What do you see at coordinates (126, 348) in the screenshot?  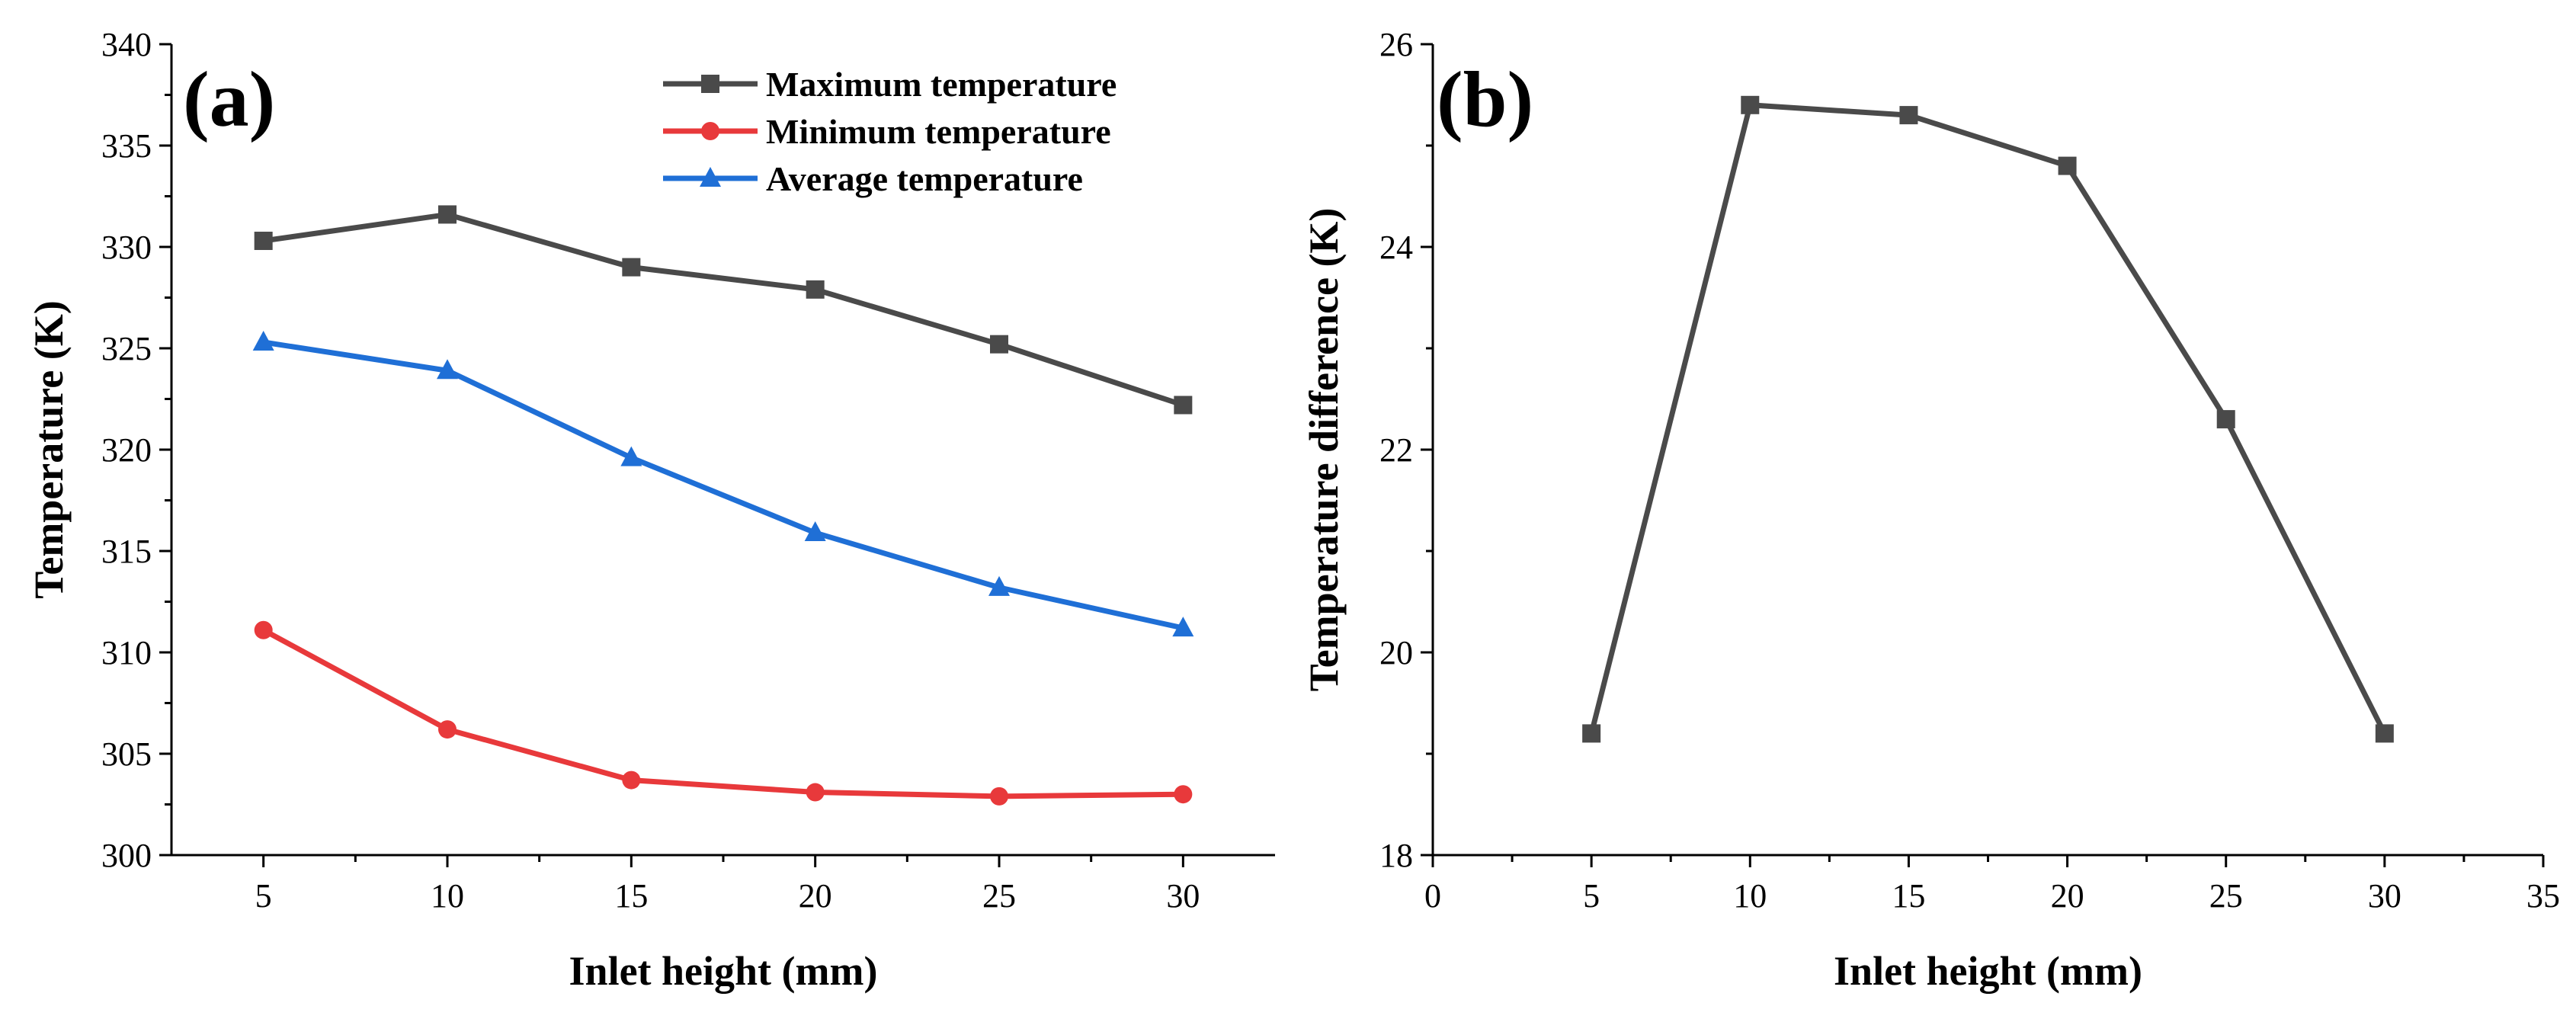 I see `y-tick-label: 325` at bounding box center [126, 348].